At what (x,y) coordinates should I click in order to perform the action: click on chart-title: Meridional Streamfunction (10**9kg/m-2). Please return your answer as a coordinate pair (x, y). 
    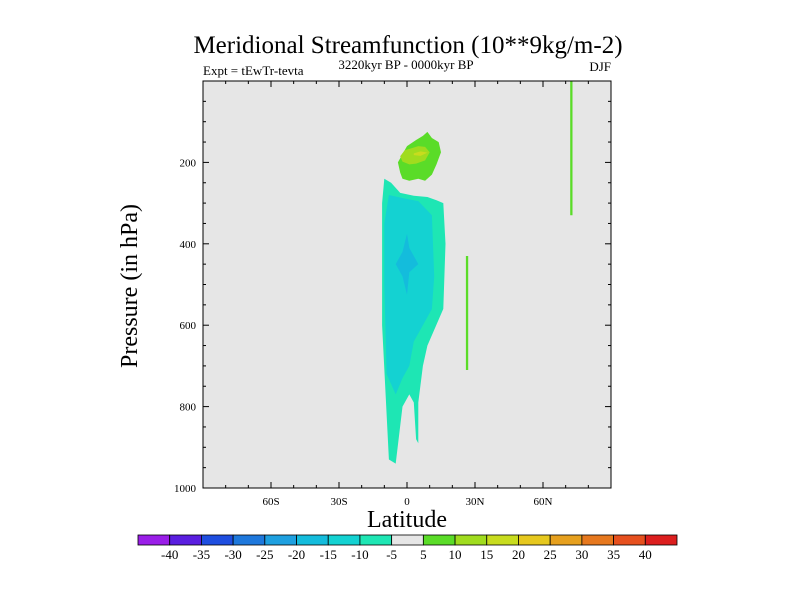
    Looking at the image, I should click on (407, 45).